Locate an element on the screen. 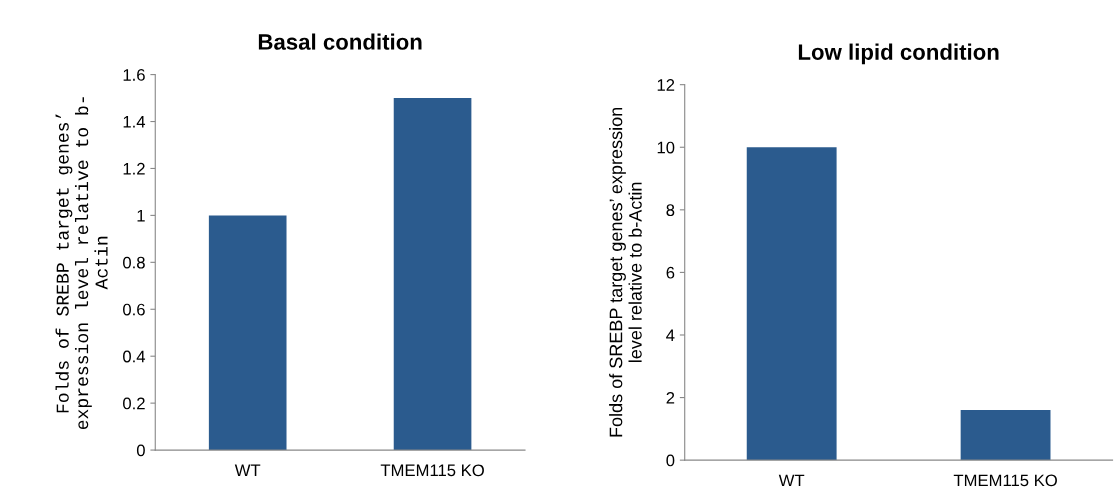 This screenshot has width=1117, height=504. y-tick-label: 1.2 is located at coordinates (134, 168).